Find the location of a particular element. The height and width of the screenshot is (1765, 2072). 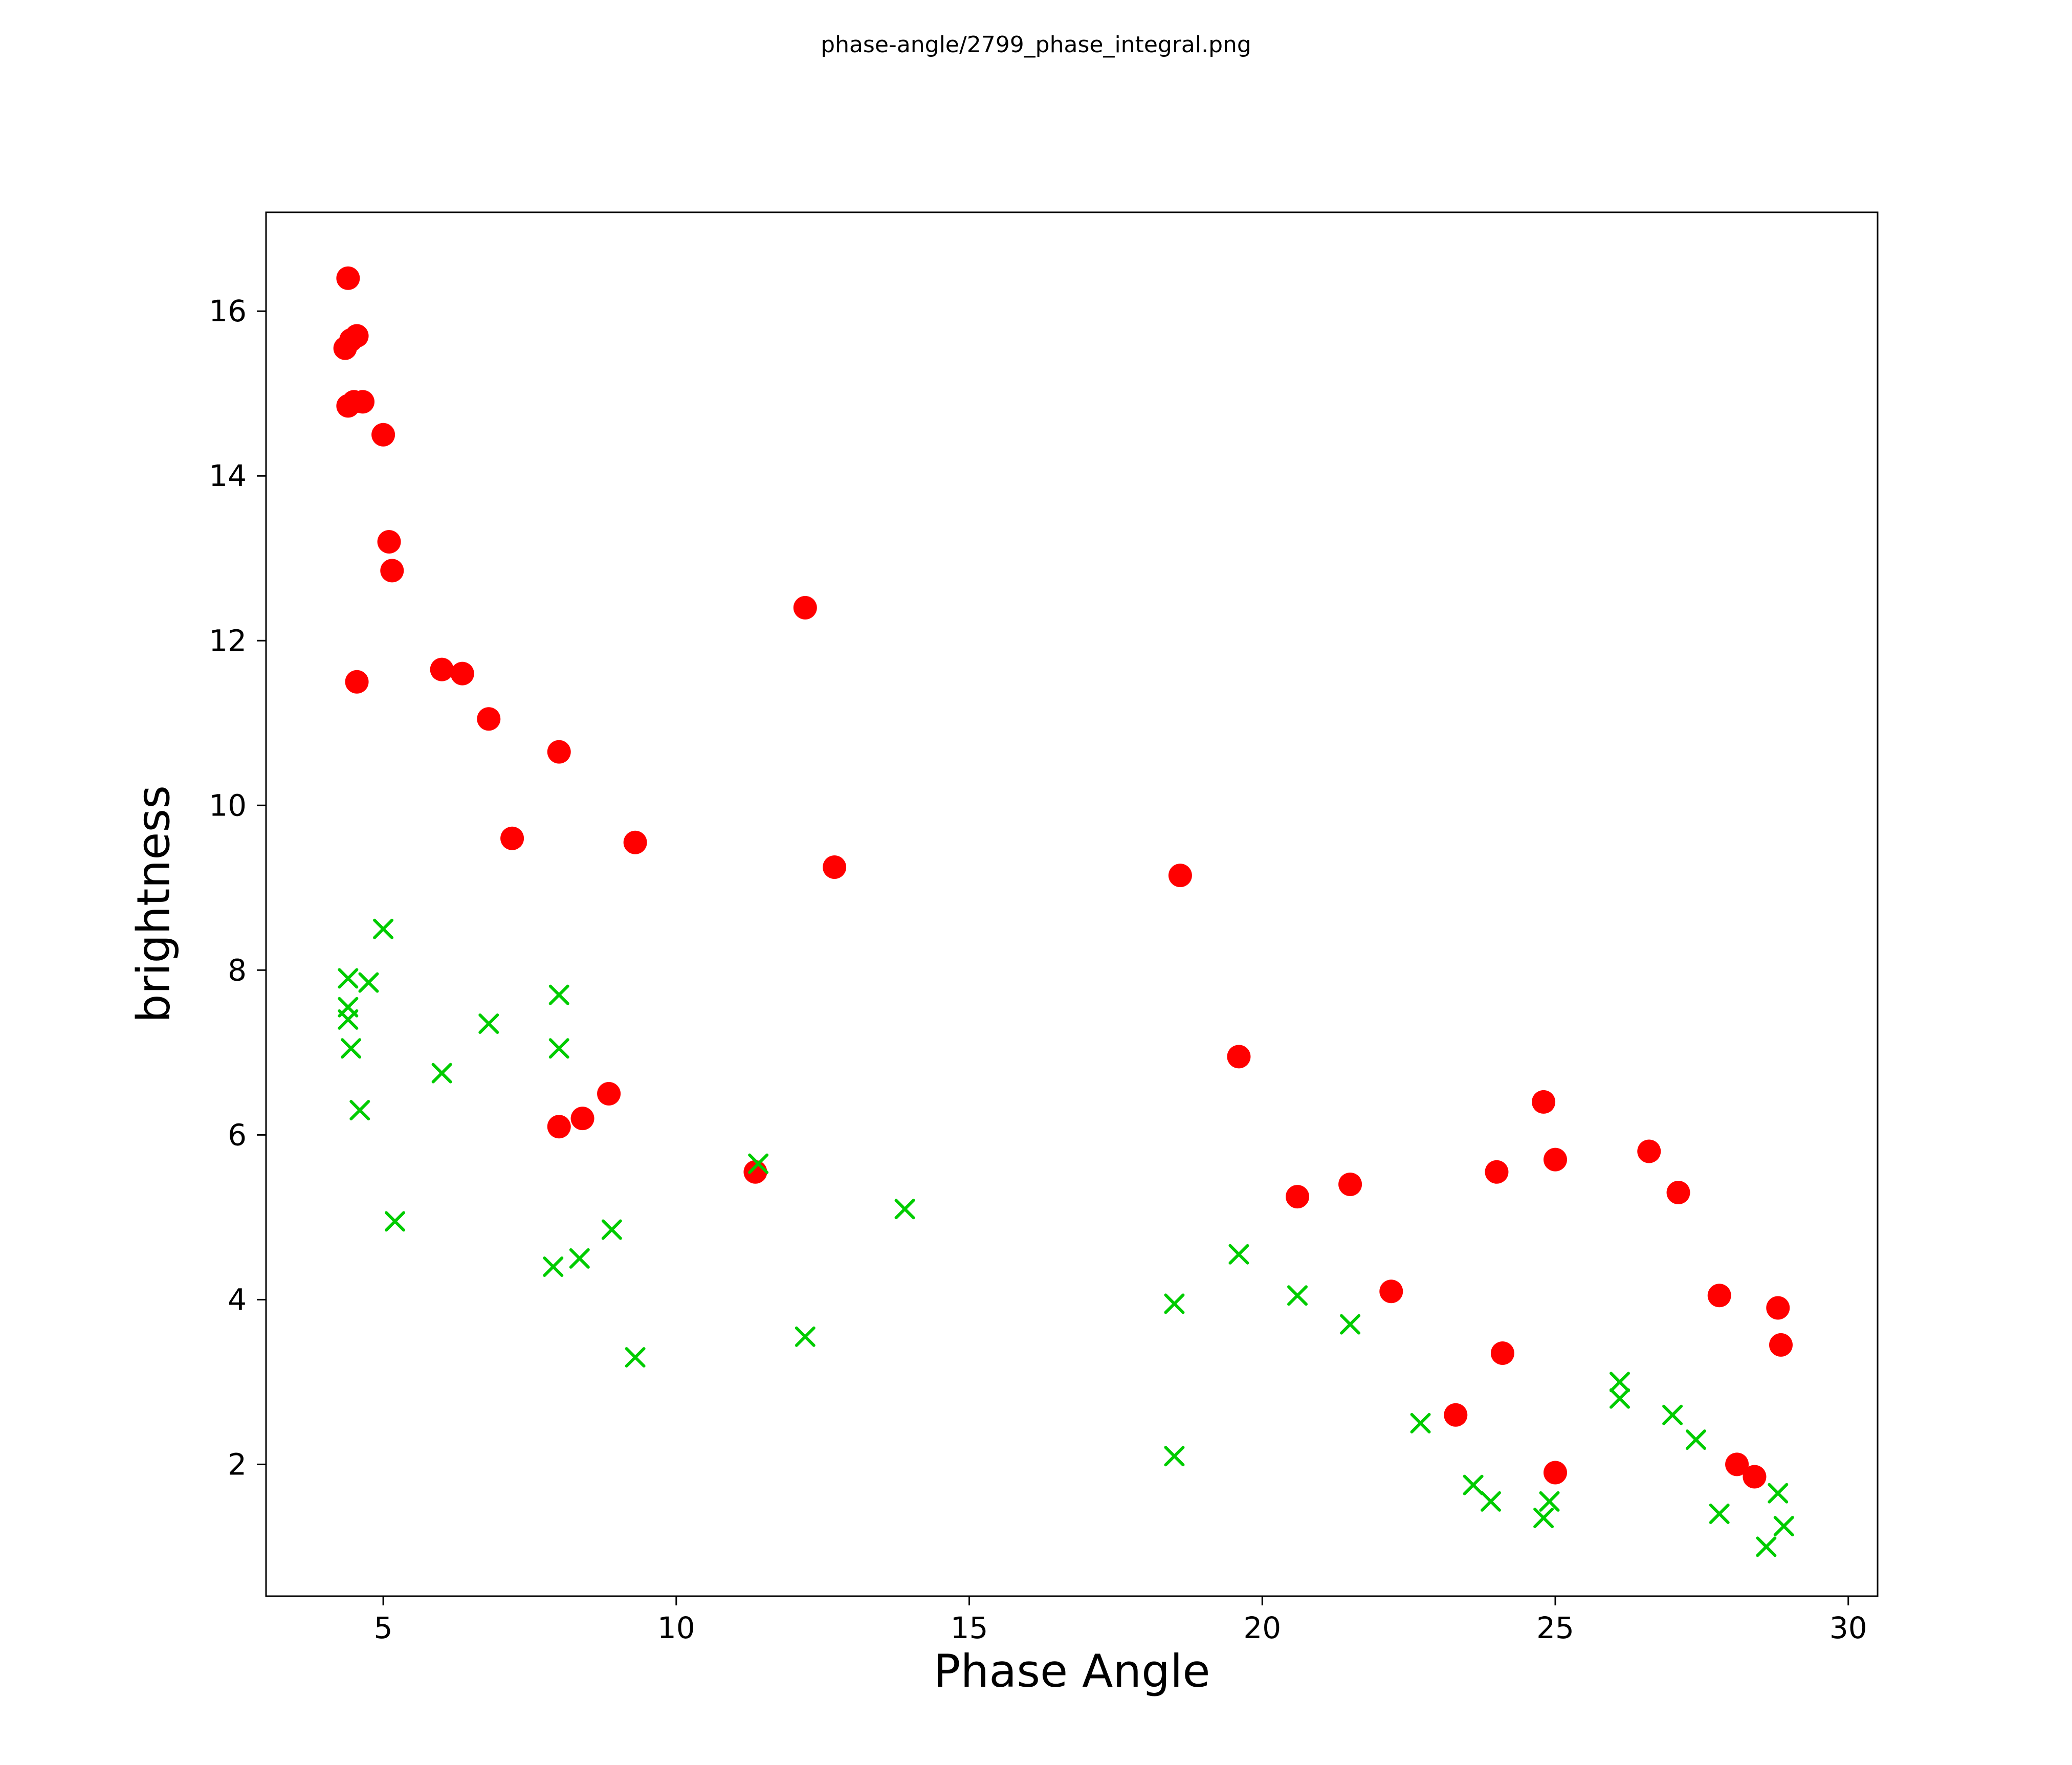

x-tick-label: 20 is located at coordinates (1262, 1628).